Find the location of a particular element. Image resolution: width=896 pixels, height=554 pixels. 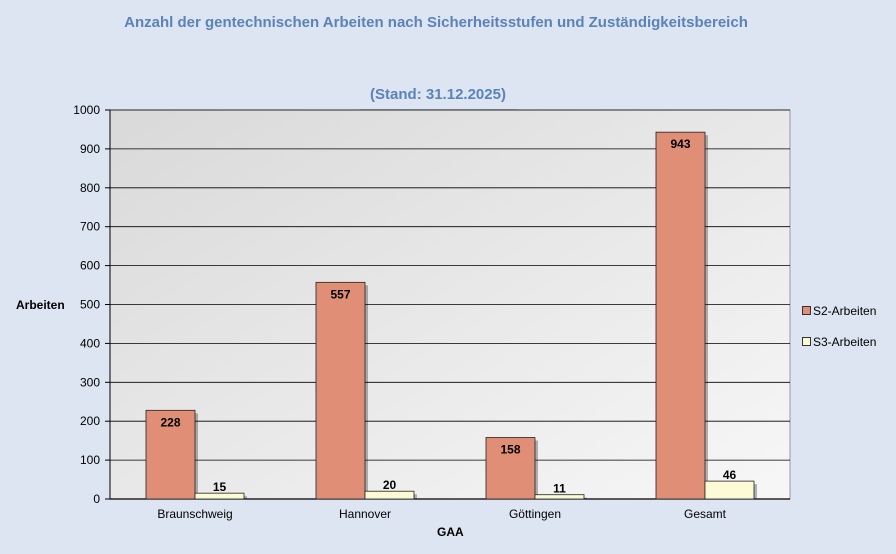

data-label: 943 is located at coordinates (680, 144).